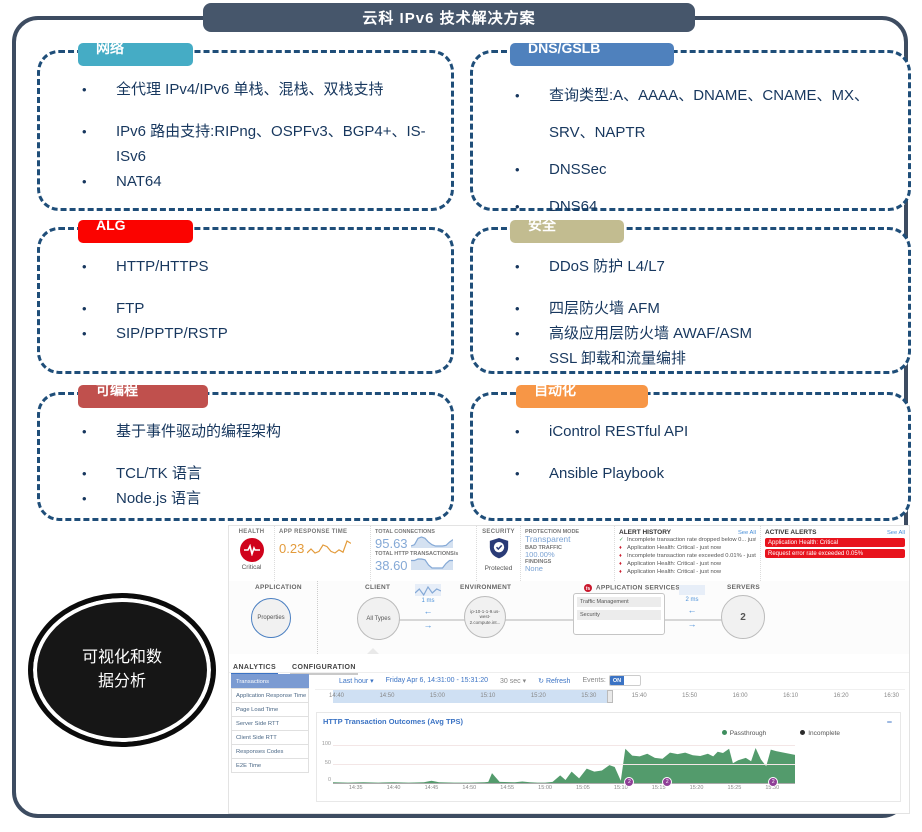 The width and height of the screenshot is (922, 832). I want to click on y-axis-label-0: 0, so click(329, 780).